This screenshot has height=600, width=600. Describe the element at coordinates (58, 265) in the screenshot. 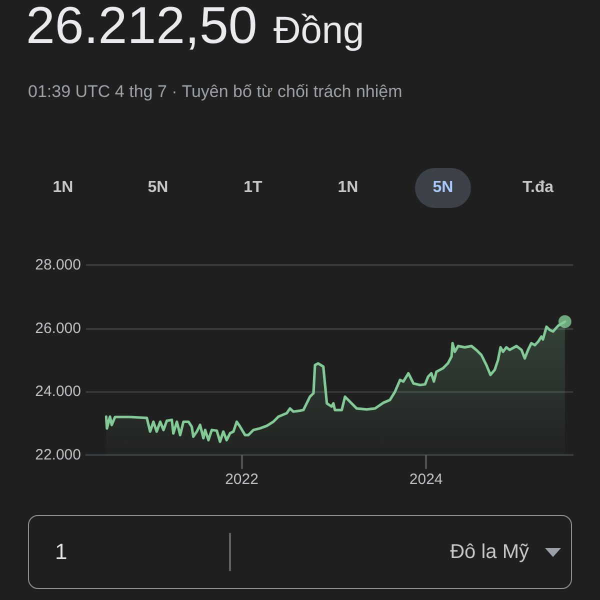

I see `y-tick-label: 28.000` at that location.